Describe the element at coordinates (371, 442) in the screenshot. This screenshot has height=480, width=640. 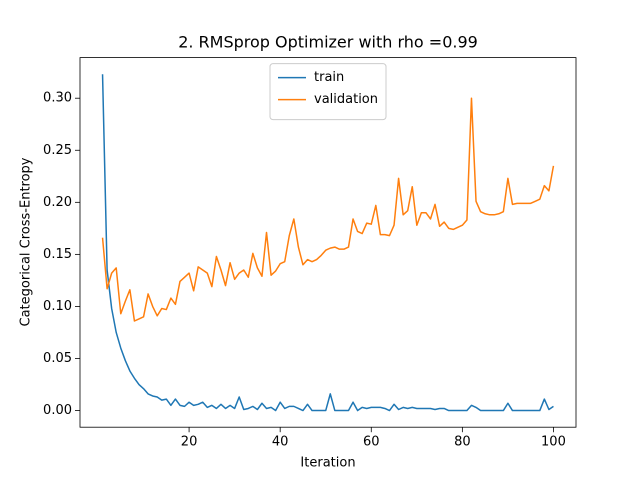
I see `x-tick-label: 60` at that location.